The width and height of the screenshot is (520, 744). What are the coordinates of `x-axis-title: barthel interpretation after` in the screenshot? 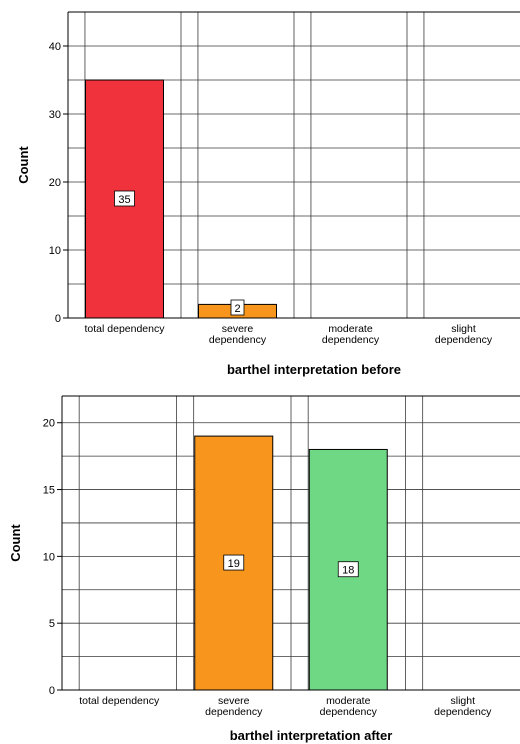 It's located at (311, 735).